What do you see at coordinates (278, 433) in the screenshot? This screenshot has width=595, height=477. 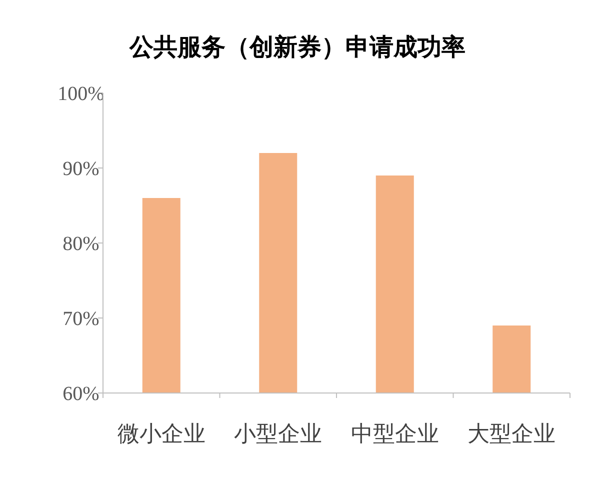 I see `x-tick-label: 小型企业` at bounding box center [278, 433].